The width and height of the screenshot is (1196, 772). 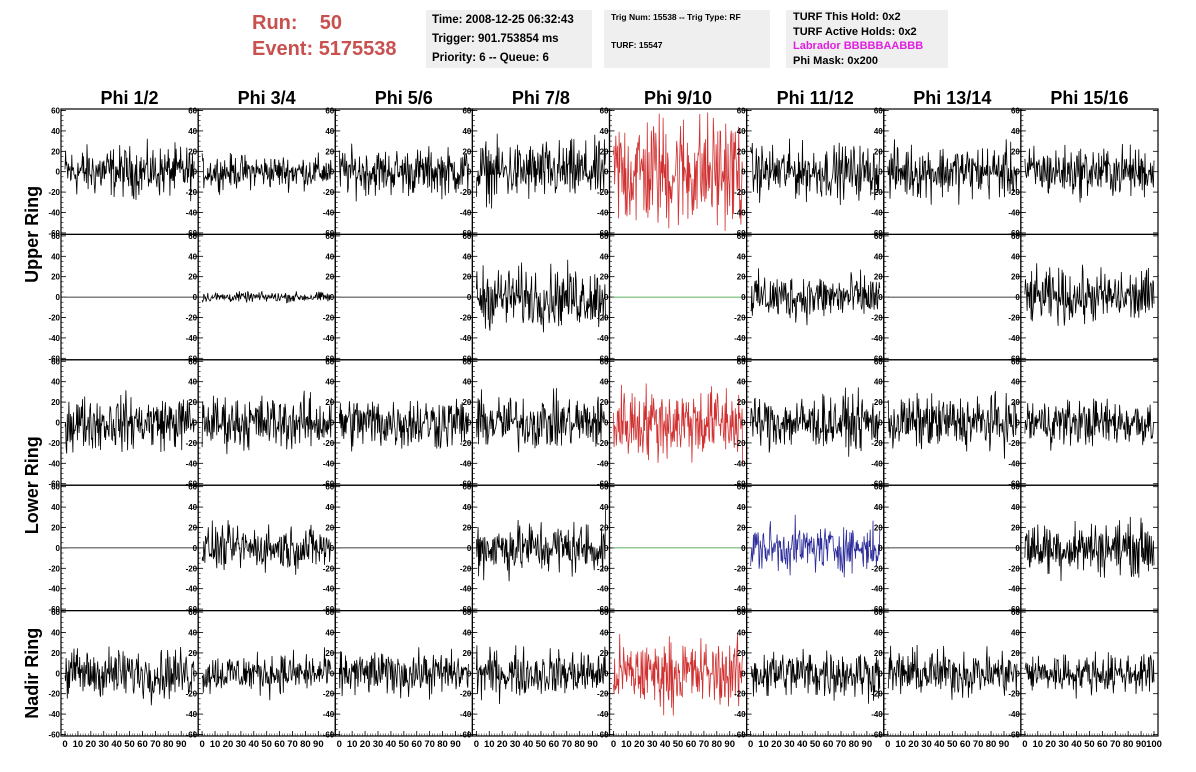 What do you see at coordinates (858, 46) in the screenshot?
I see `labrador-text: Labrador BBBBBAABBB` at bounding box center [858, 46].